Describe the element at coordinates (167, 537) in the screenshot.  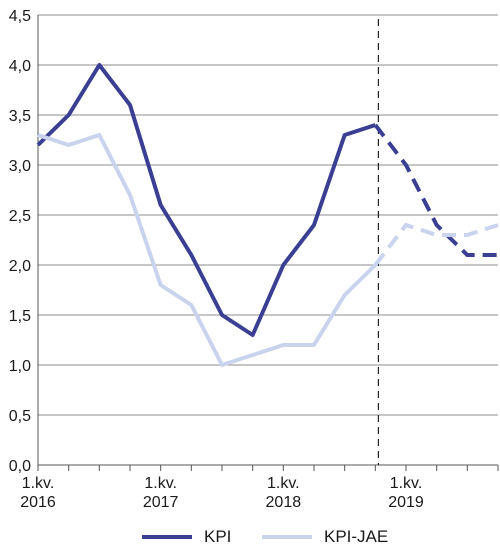
I see `legend-swatch-kpi` at that location.